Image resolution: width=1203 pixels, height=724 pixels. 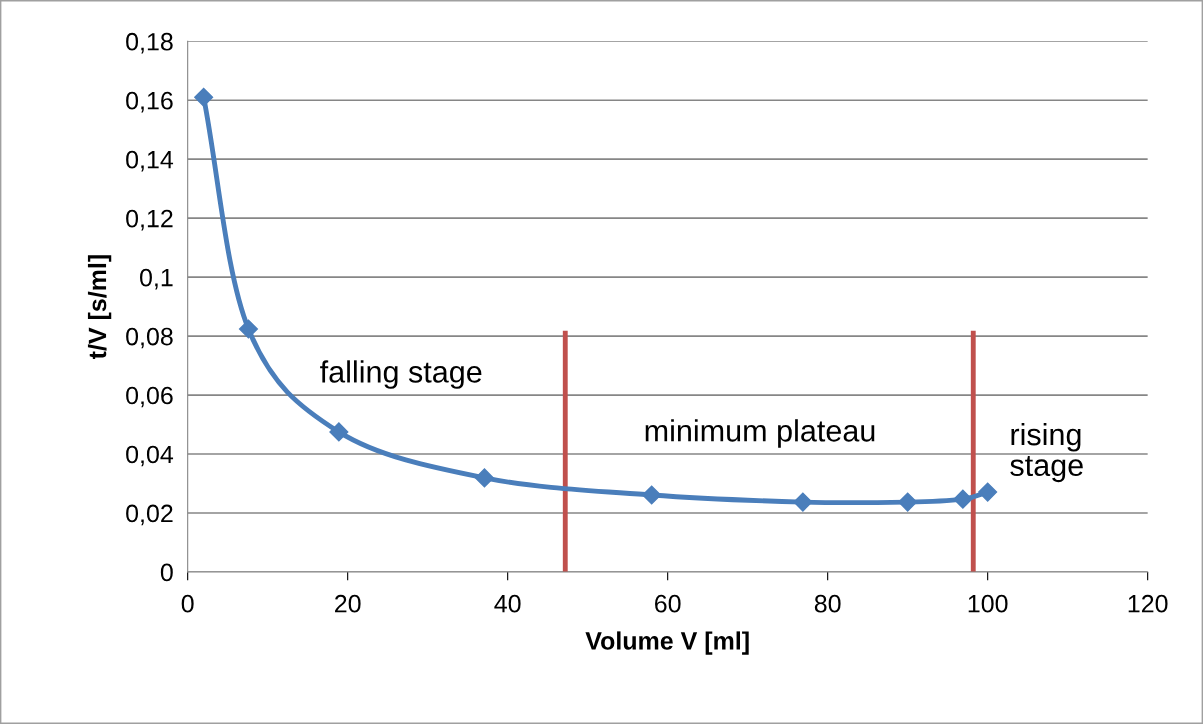 I want to click on x-tick-label: 0, so click(x=187, y=603).